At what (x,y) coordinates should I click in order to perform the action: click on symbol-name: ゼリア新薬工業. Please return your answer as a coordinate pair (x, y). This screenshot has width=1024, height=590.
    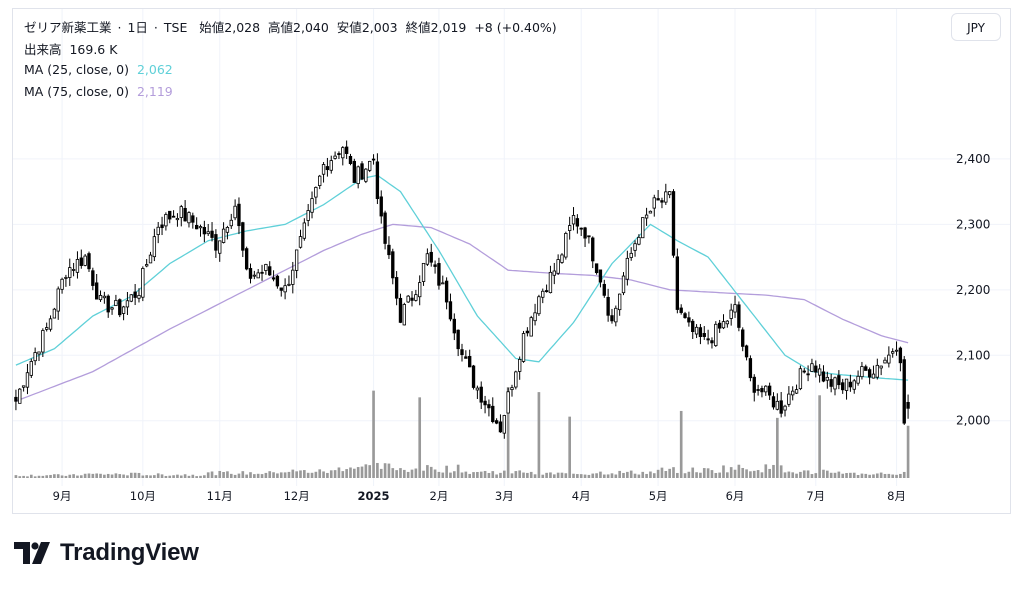
    Looking at the image, I should click on (68, 27).